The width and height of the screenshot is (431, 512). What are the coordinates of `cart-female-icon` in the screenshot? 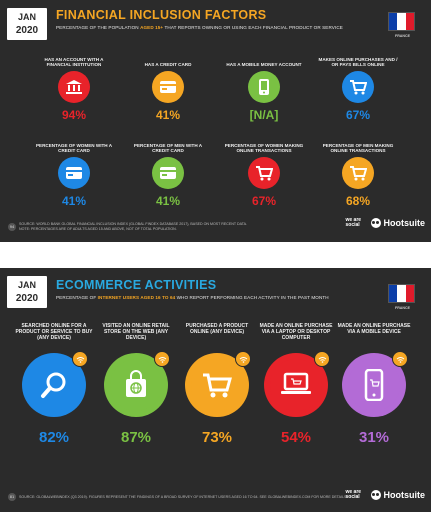 It's located at (264, 173).